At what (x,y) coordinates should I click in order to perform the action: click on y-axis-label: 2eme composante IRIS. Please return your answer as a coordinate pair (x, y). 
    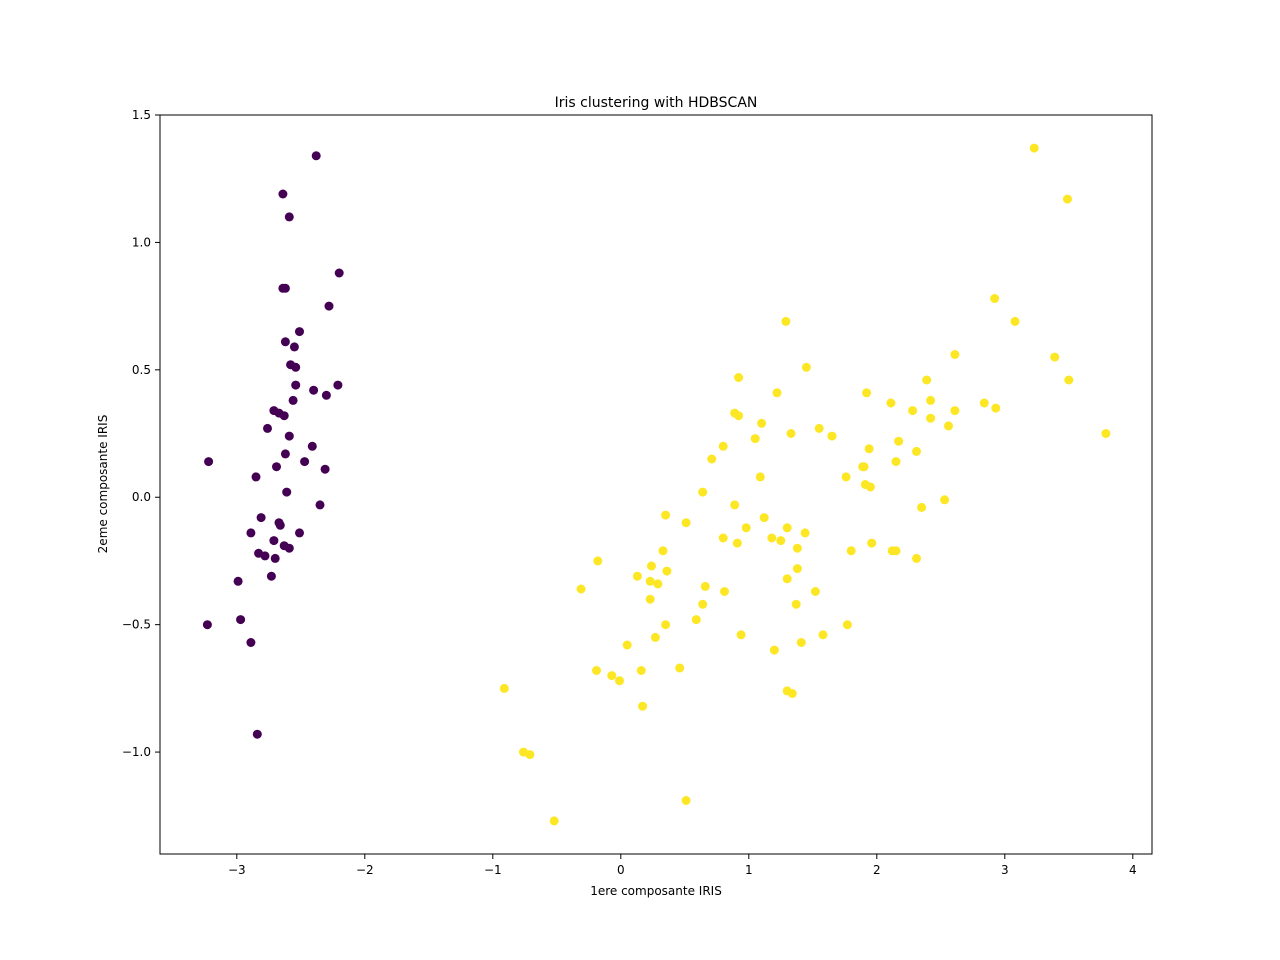
    Looking at the image, I should click on (103, 484).